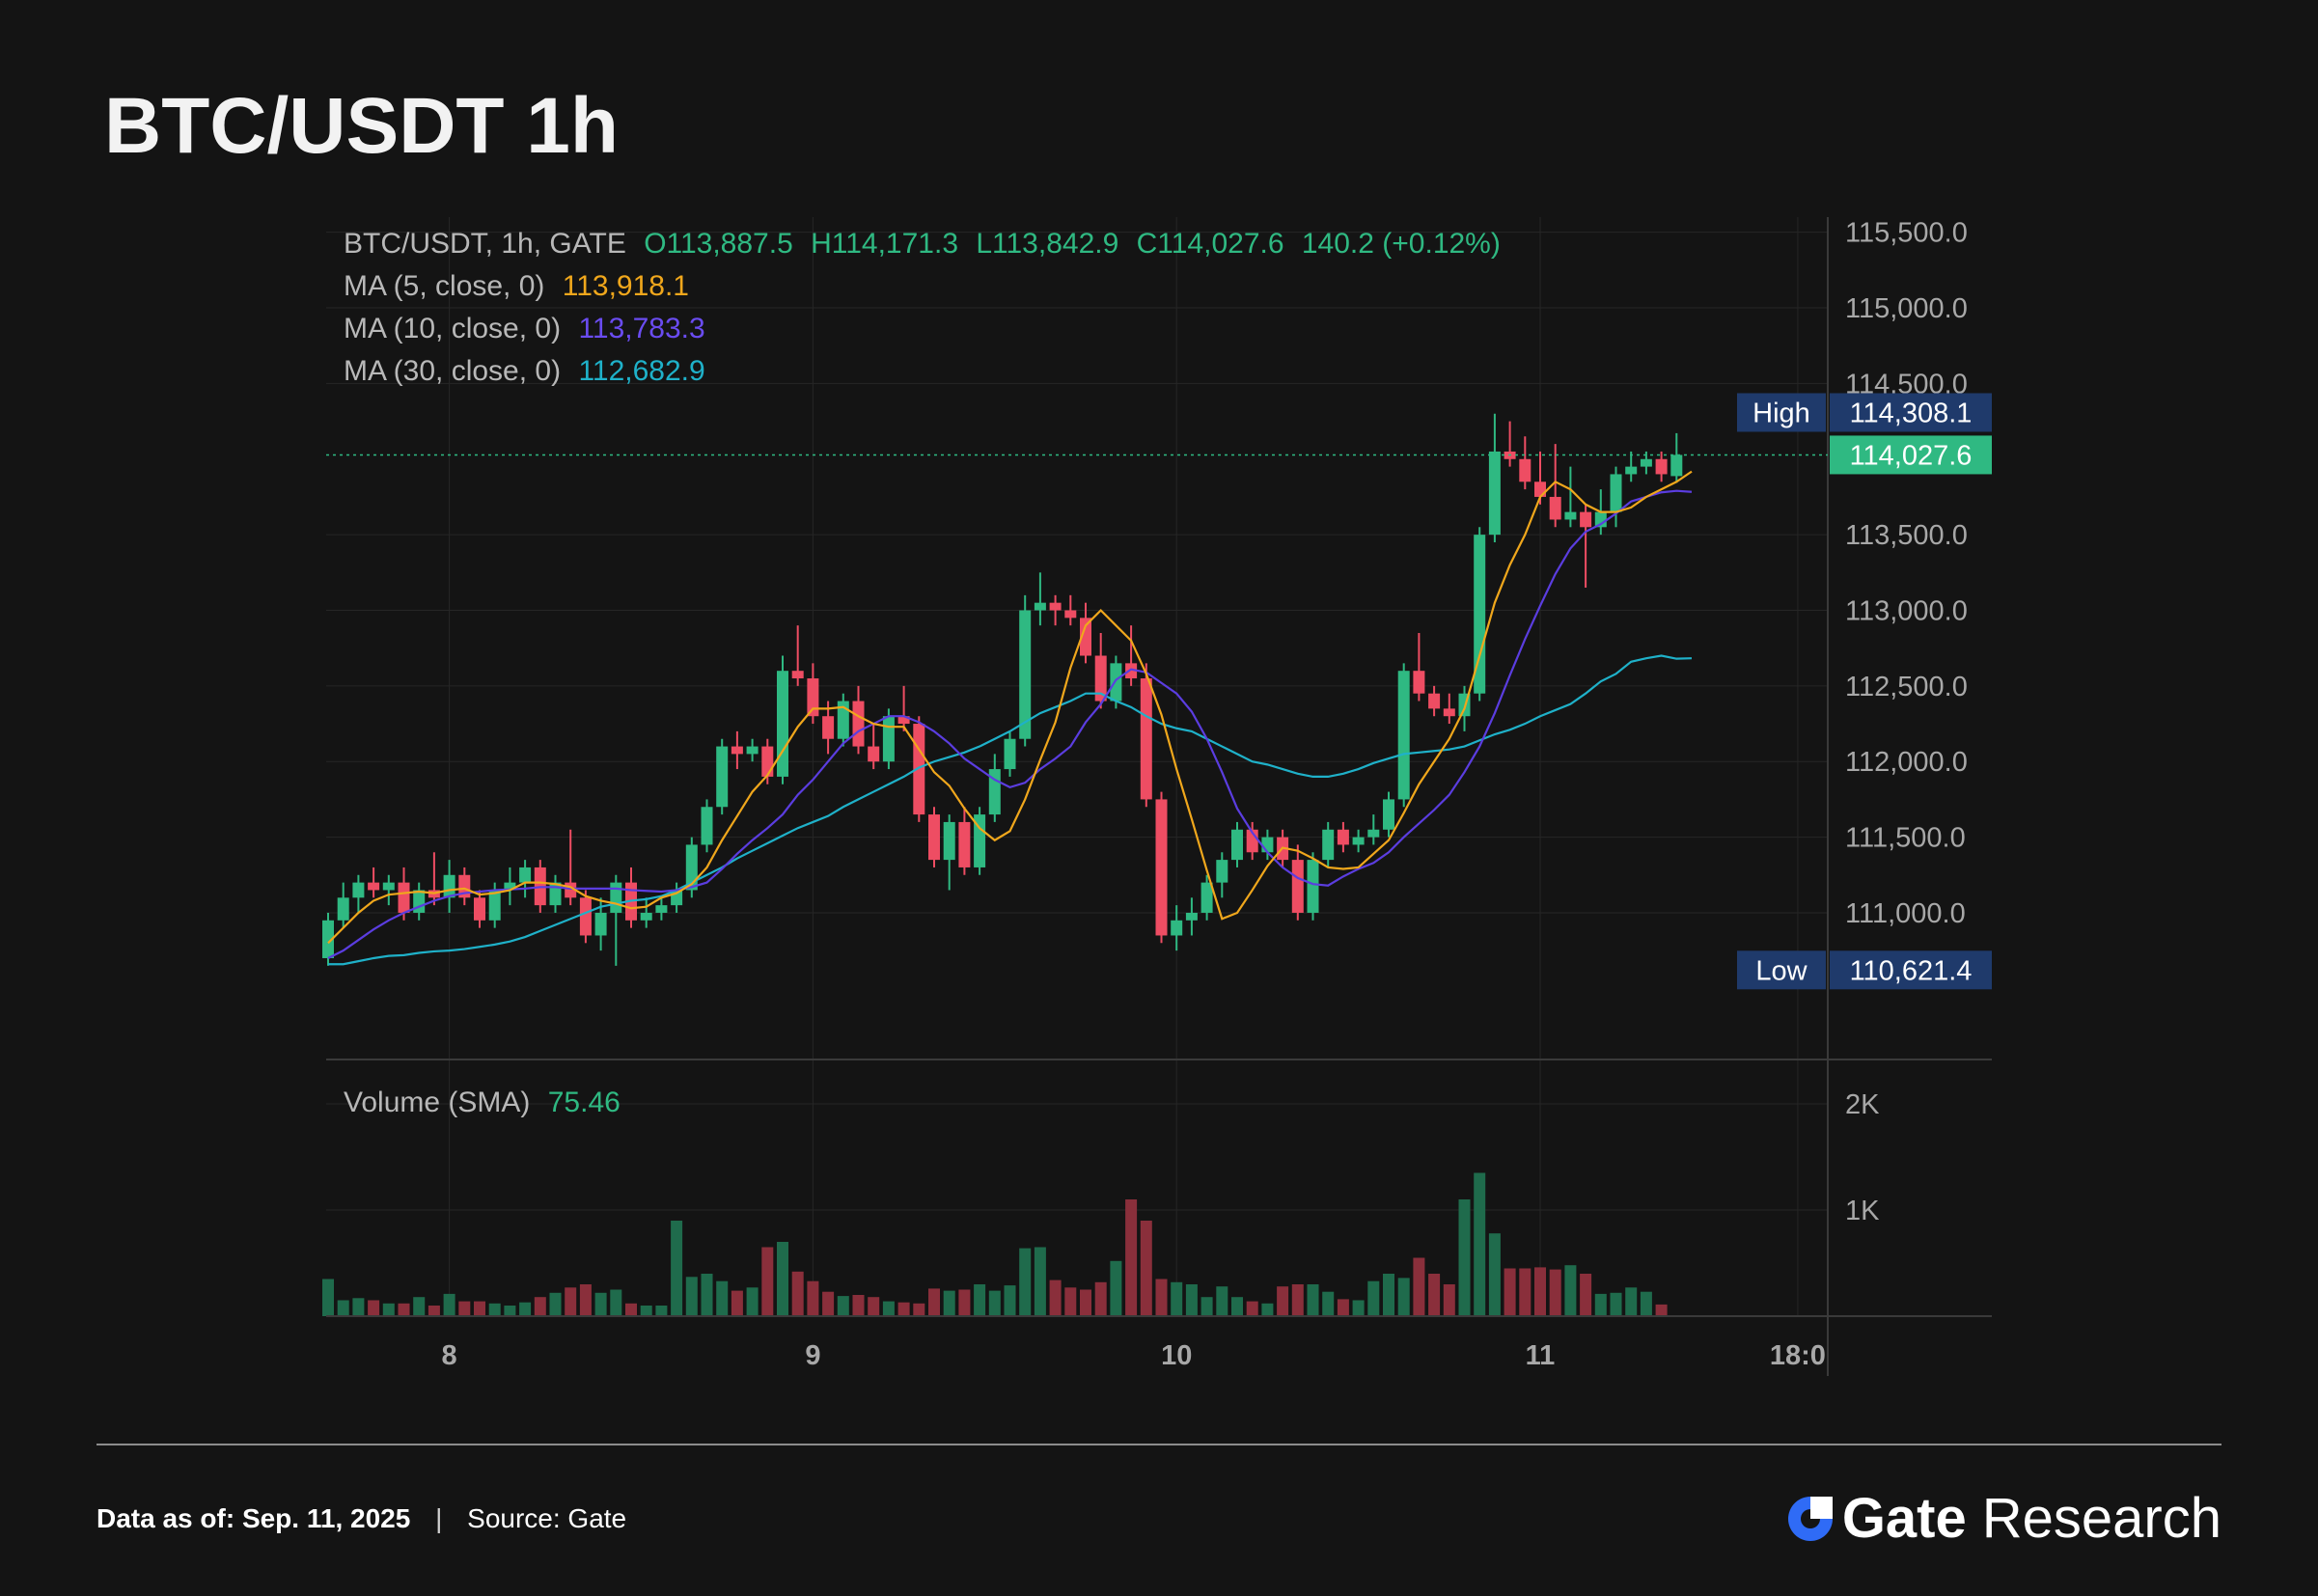 Image resolution: width=2318 pixels, height=1596 pixels. I want to click on volume-tick-label: 1K, so click(1862, 1211).